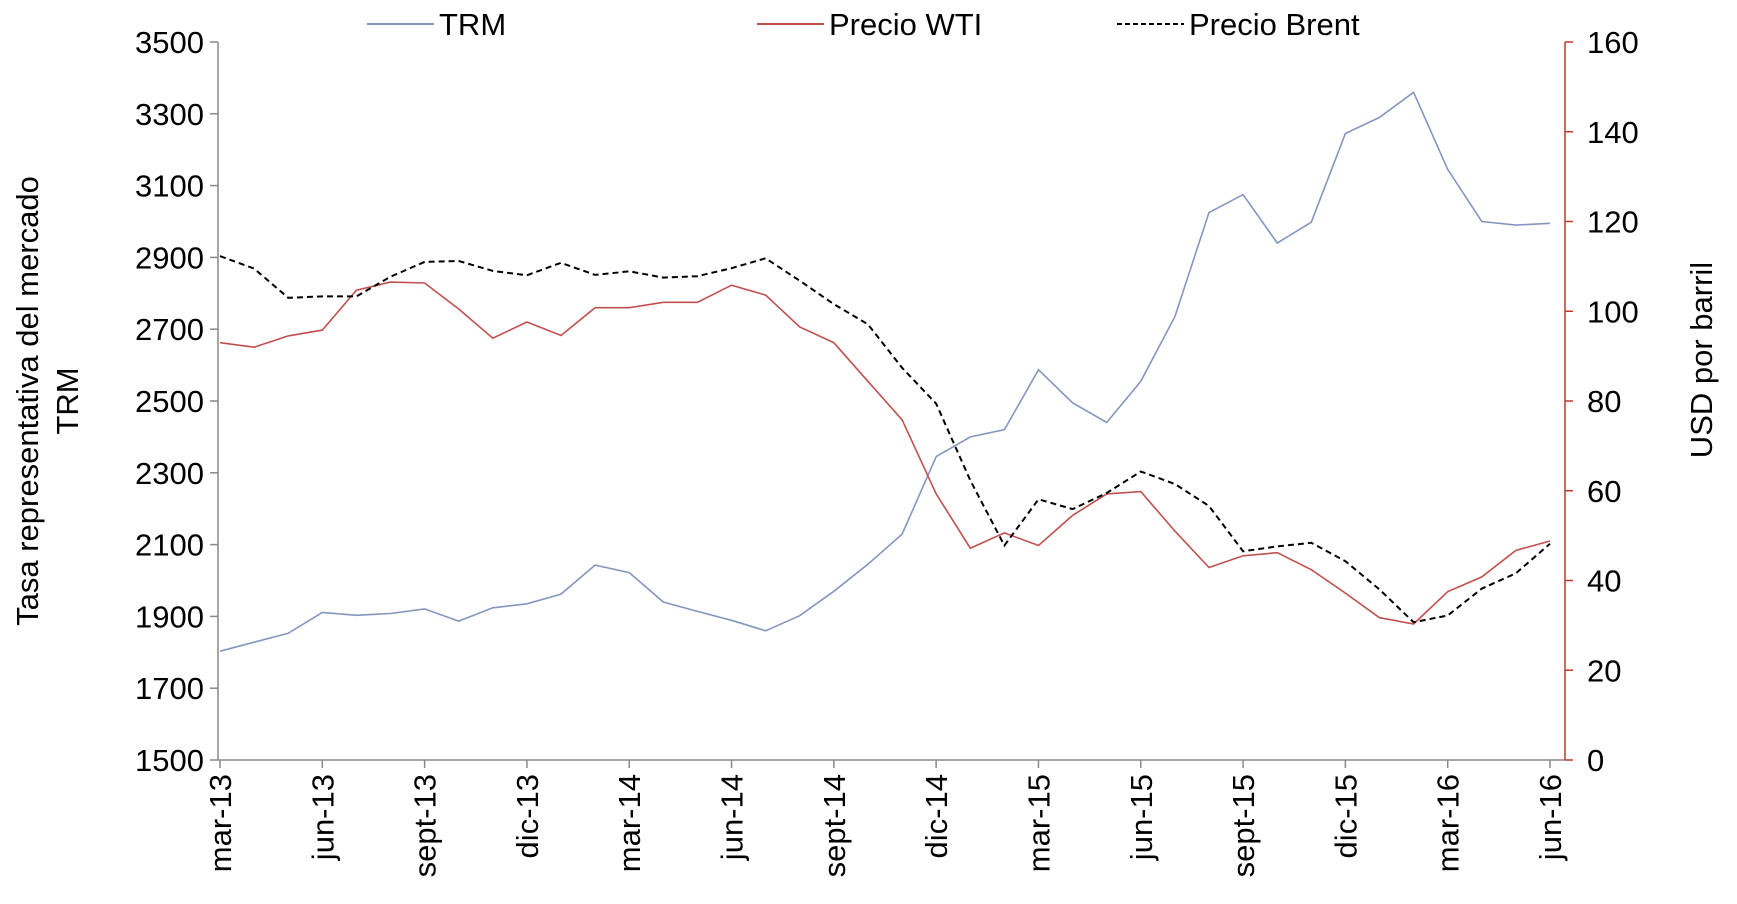 The height and width of the screenshot is (904, 1737). I want to click on y2-tick-label: 80, so click(1604, 401).